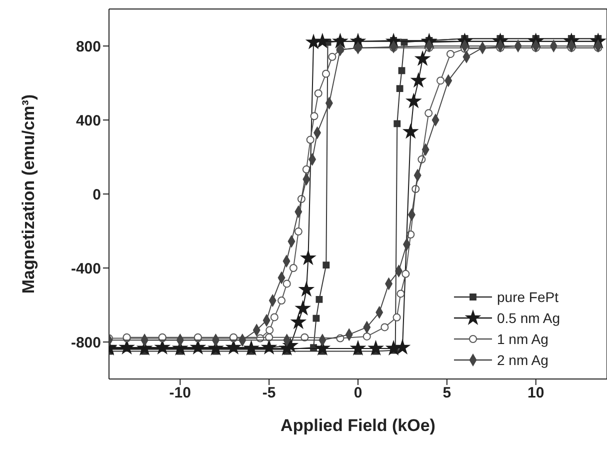 The width and height of the screenshot is (607, 455). What do you see at coordinates (358, 393) in the screenshot?
I see `x-tick-label: 0` at bounding box center [358, 393].